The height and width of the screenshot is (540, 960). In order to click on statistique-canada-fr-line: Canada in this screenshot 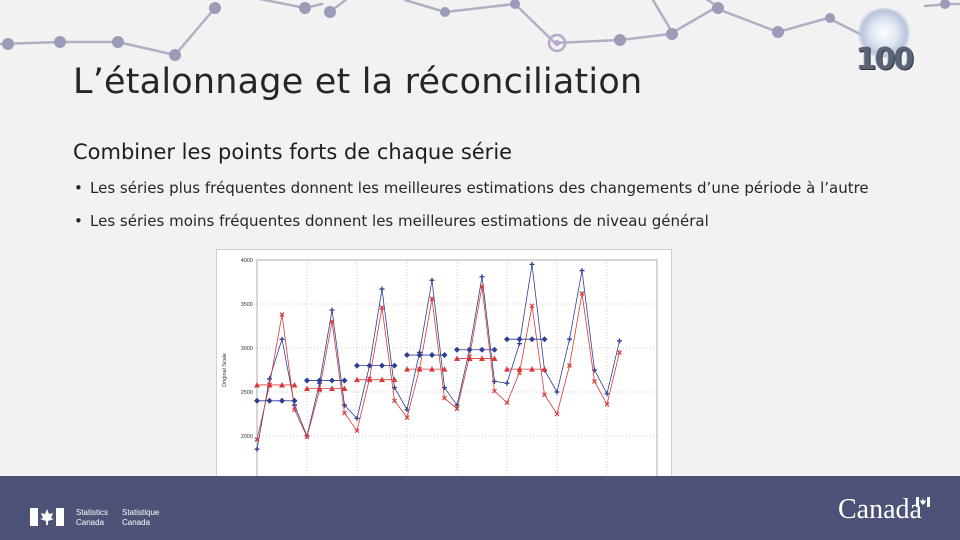, I will do `click(136, 522)`.